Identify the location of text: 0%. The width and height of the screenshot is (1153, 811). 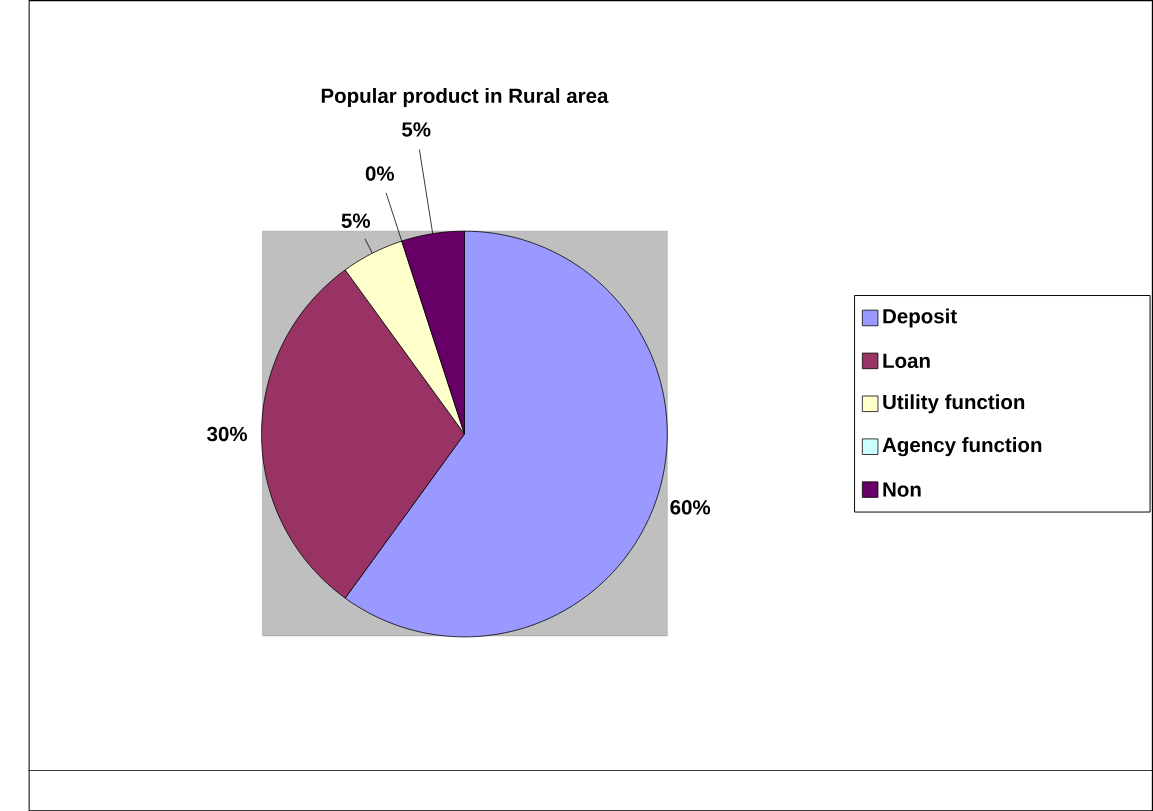
(380, 173).